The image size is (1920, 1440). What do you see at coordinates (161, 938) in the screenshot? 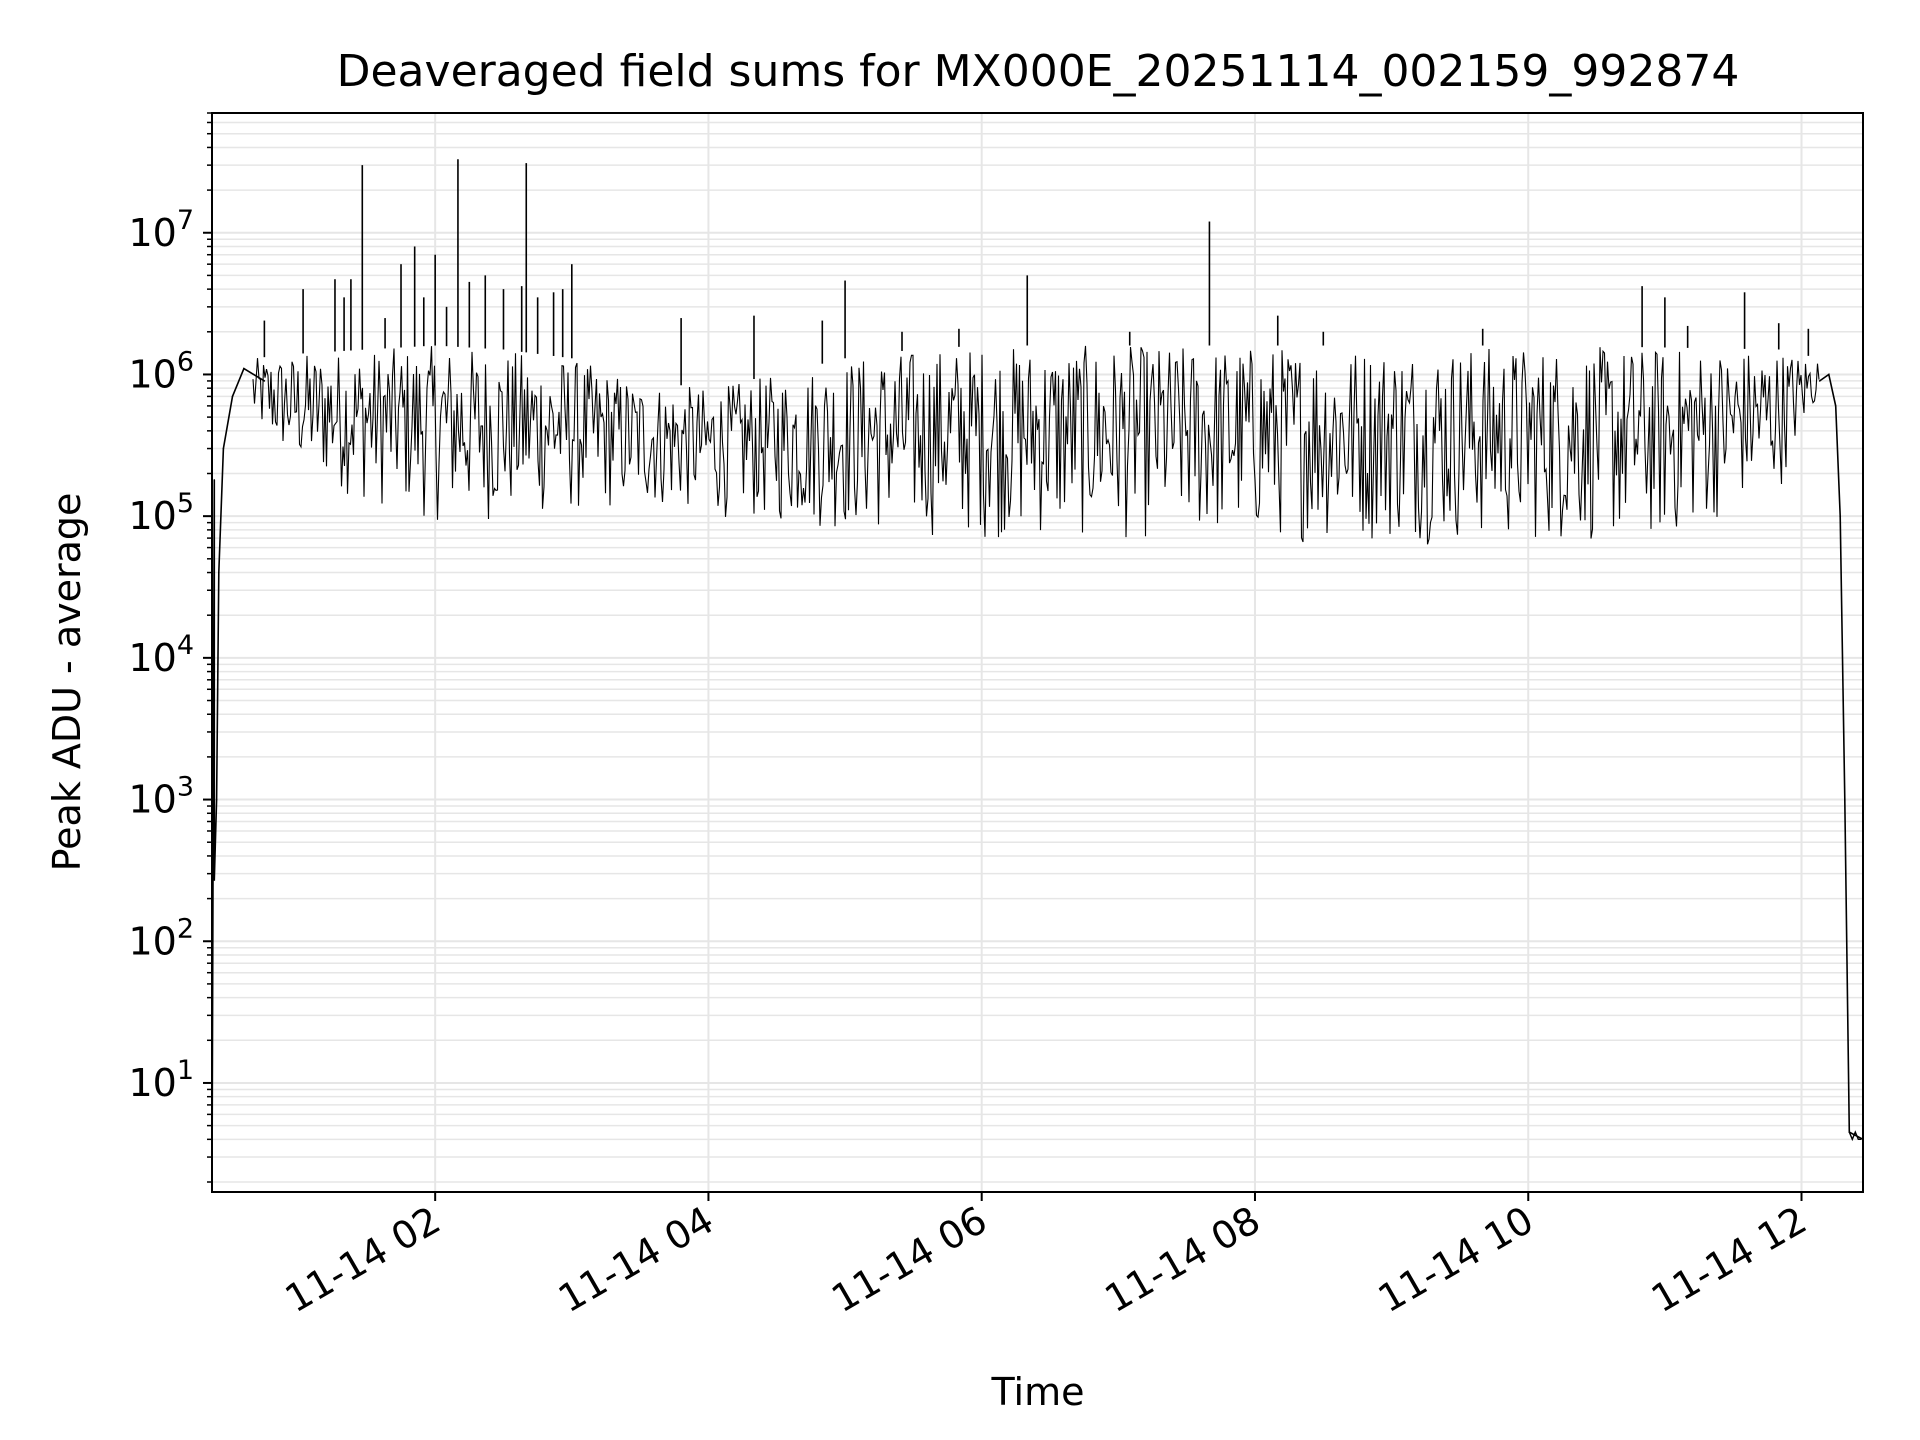
I see `y-tick-label: 102` at bounding box center [161, 938].